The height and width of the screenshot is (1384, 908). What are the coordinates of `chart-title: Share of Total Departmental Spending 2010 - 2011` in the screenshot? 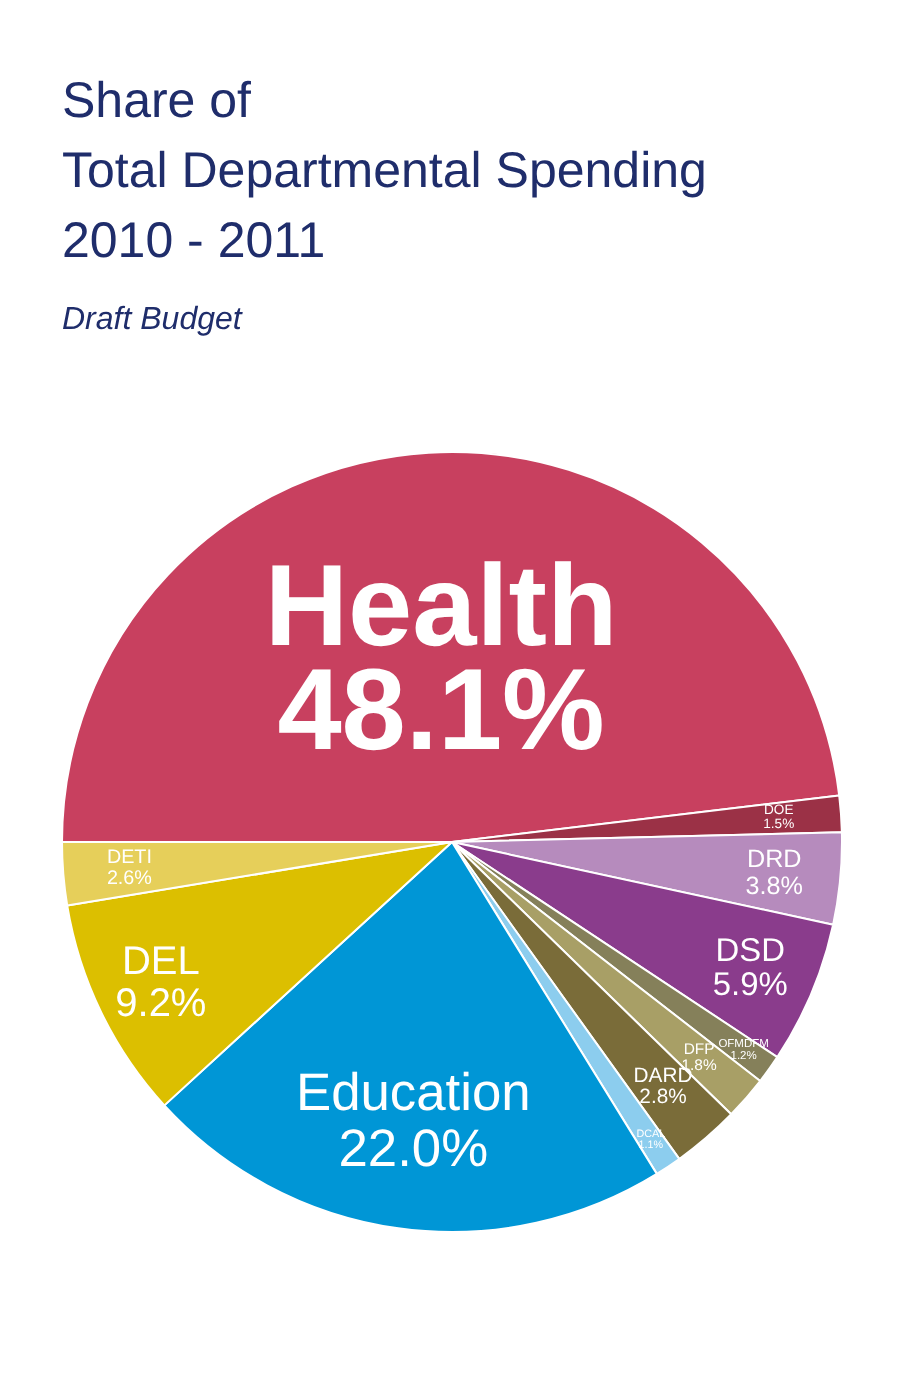 It's located at (384, 171).